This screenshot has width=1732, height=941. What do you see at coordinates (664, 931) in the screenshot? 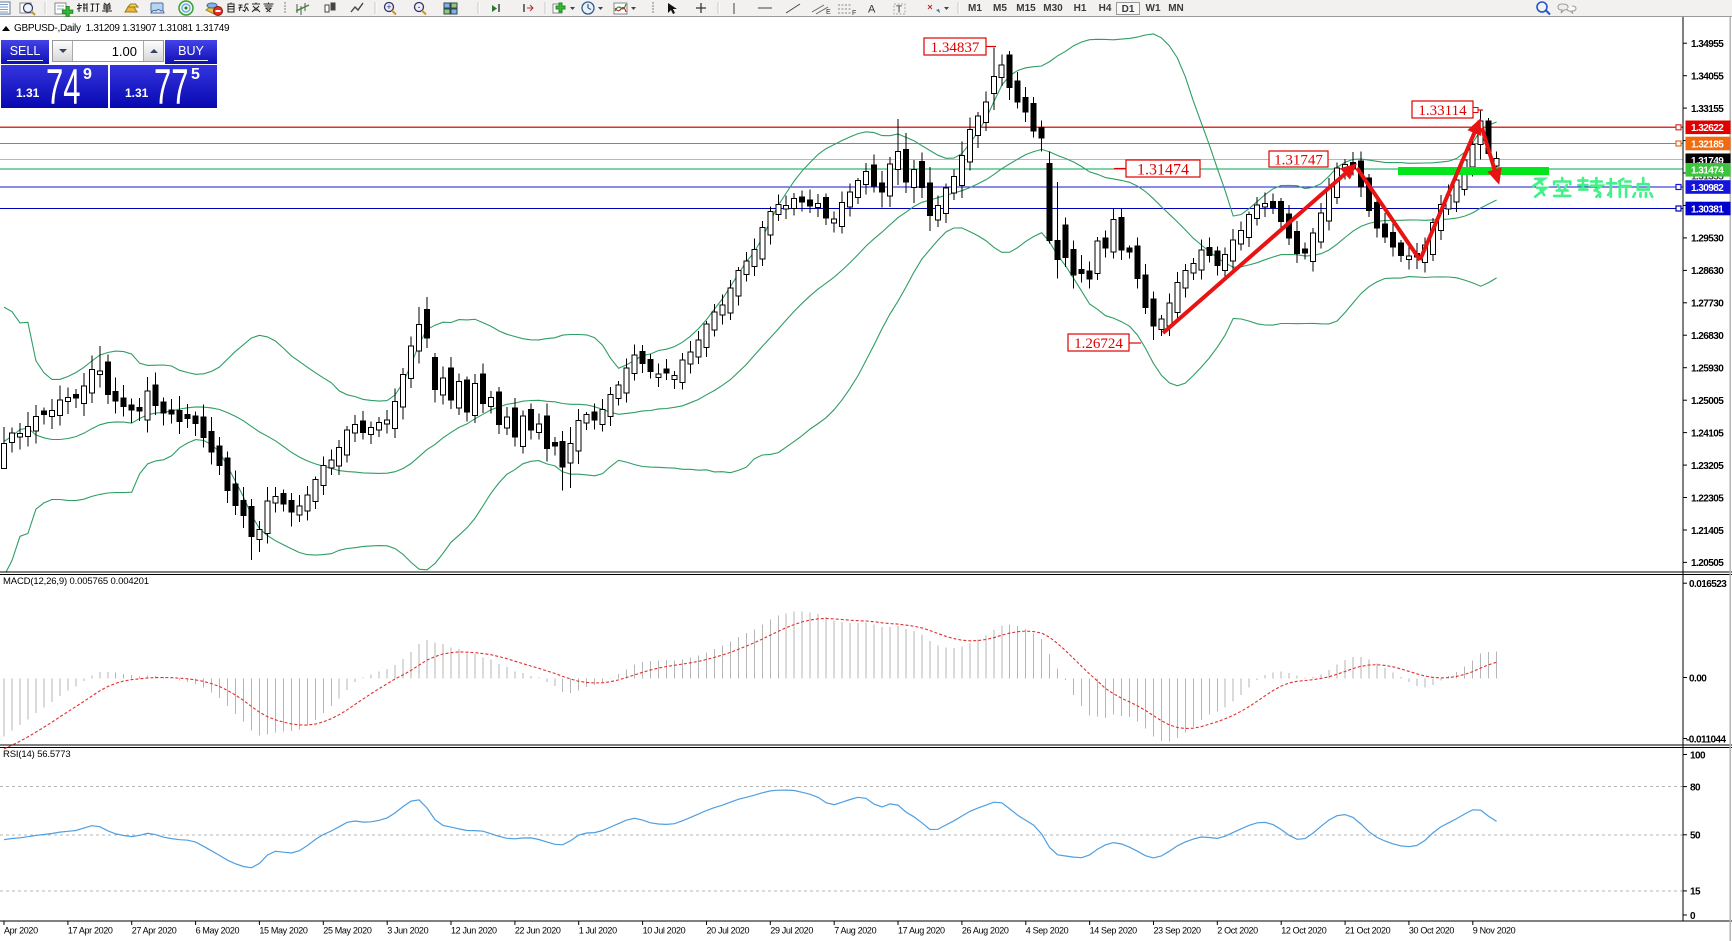
I see `svg-text: 10 Jul 2020` at bounding box center [664, 931].